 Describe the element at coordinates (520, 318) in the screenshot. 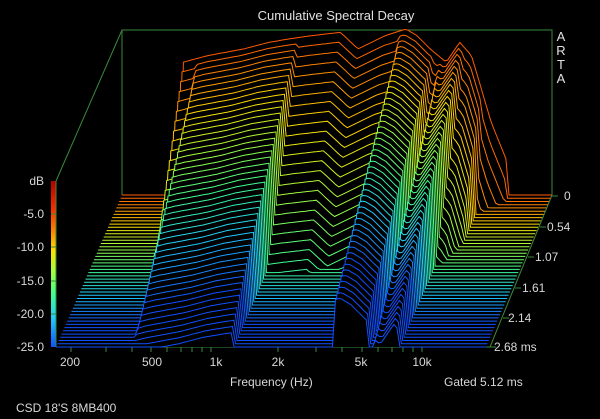

I see `z-tick-label: 2.14` at that location.